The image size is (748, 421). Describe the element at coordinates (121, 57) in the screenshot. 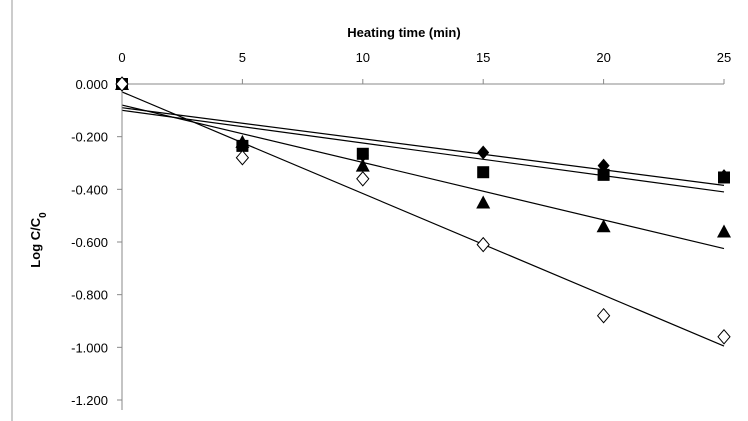

I see `x-tick-label: 0` at that location.